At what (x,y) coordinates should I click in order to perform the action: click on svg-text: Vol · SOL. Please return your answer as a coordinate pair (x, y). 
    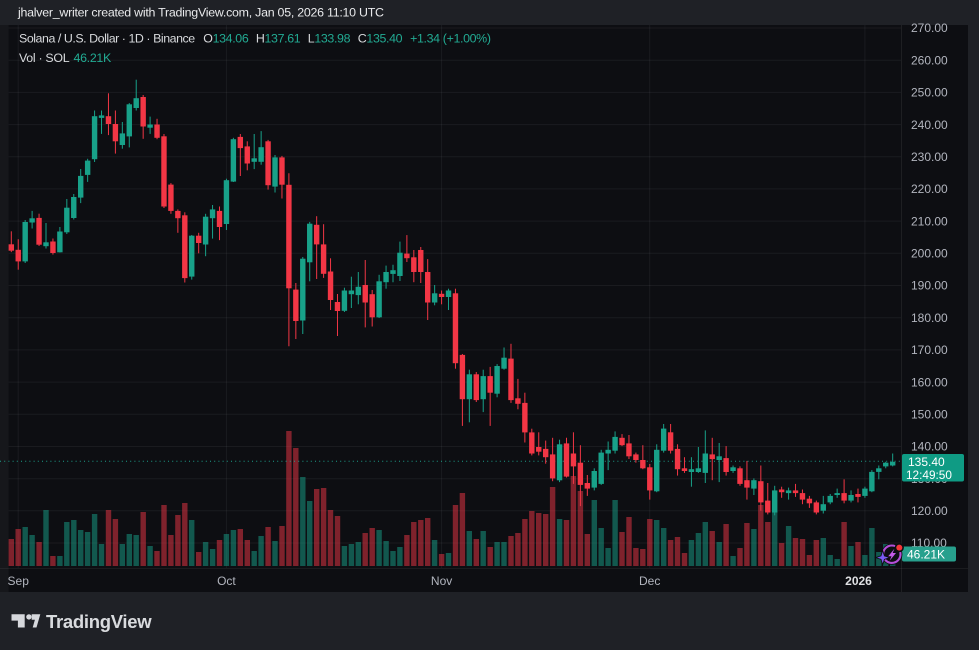
    Looking at the image, I should click on (44, 58).